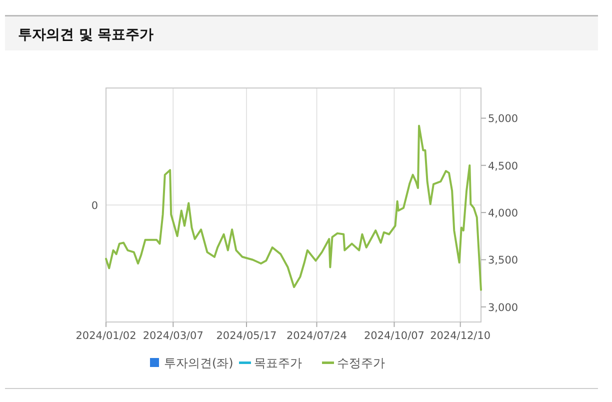  Describe the element at coordinates (394, 336) in the screenshot. I see `x-tick-label: 2024/10/07` at that location.